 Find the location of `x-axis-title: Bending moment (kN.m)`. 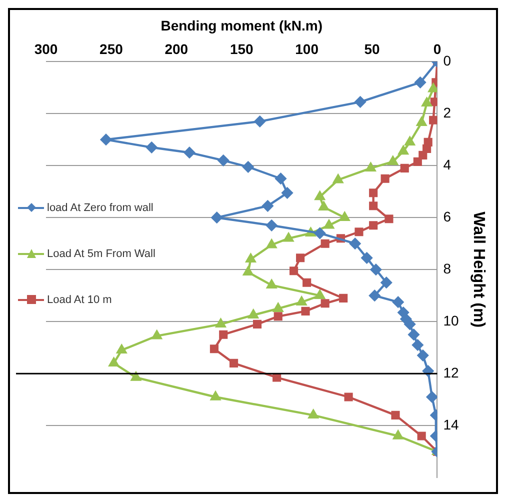

x-axis-title: Bending moment (kN.m) is located at coordinates (241, 25).